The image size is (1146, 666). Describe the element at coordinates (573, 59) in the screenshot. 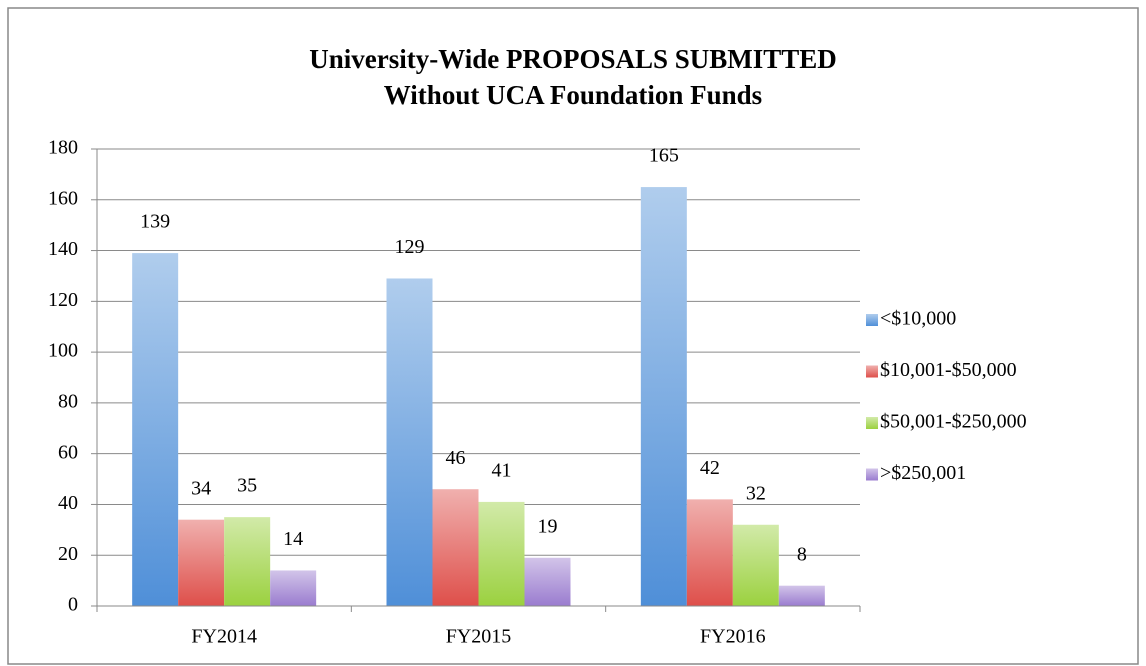

I see `chart-title: University-Wide PROPOSALS SUBMITTED` at that location.